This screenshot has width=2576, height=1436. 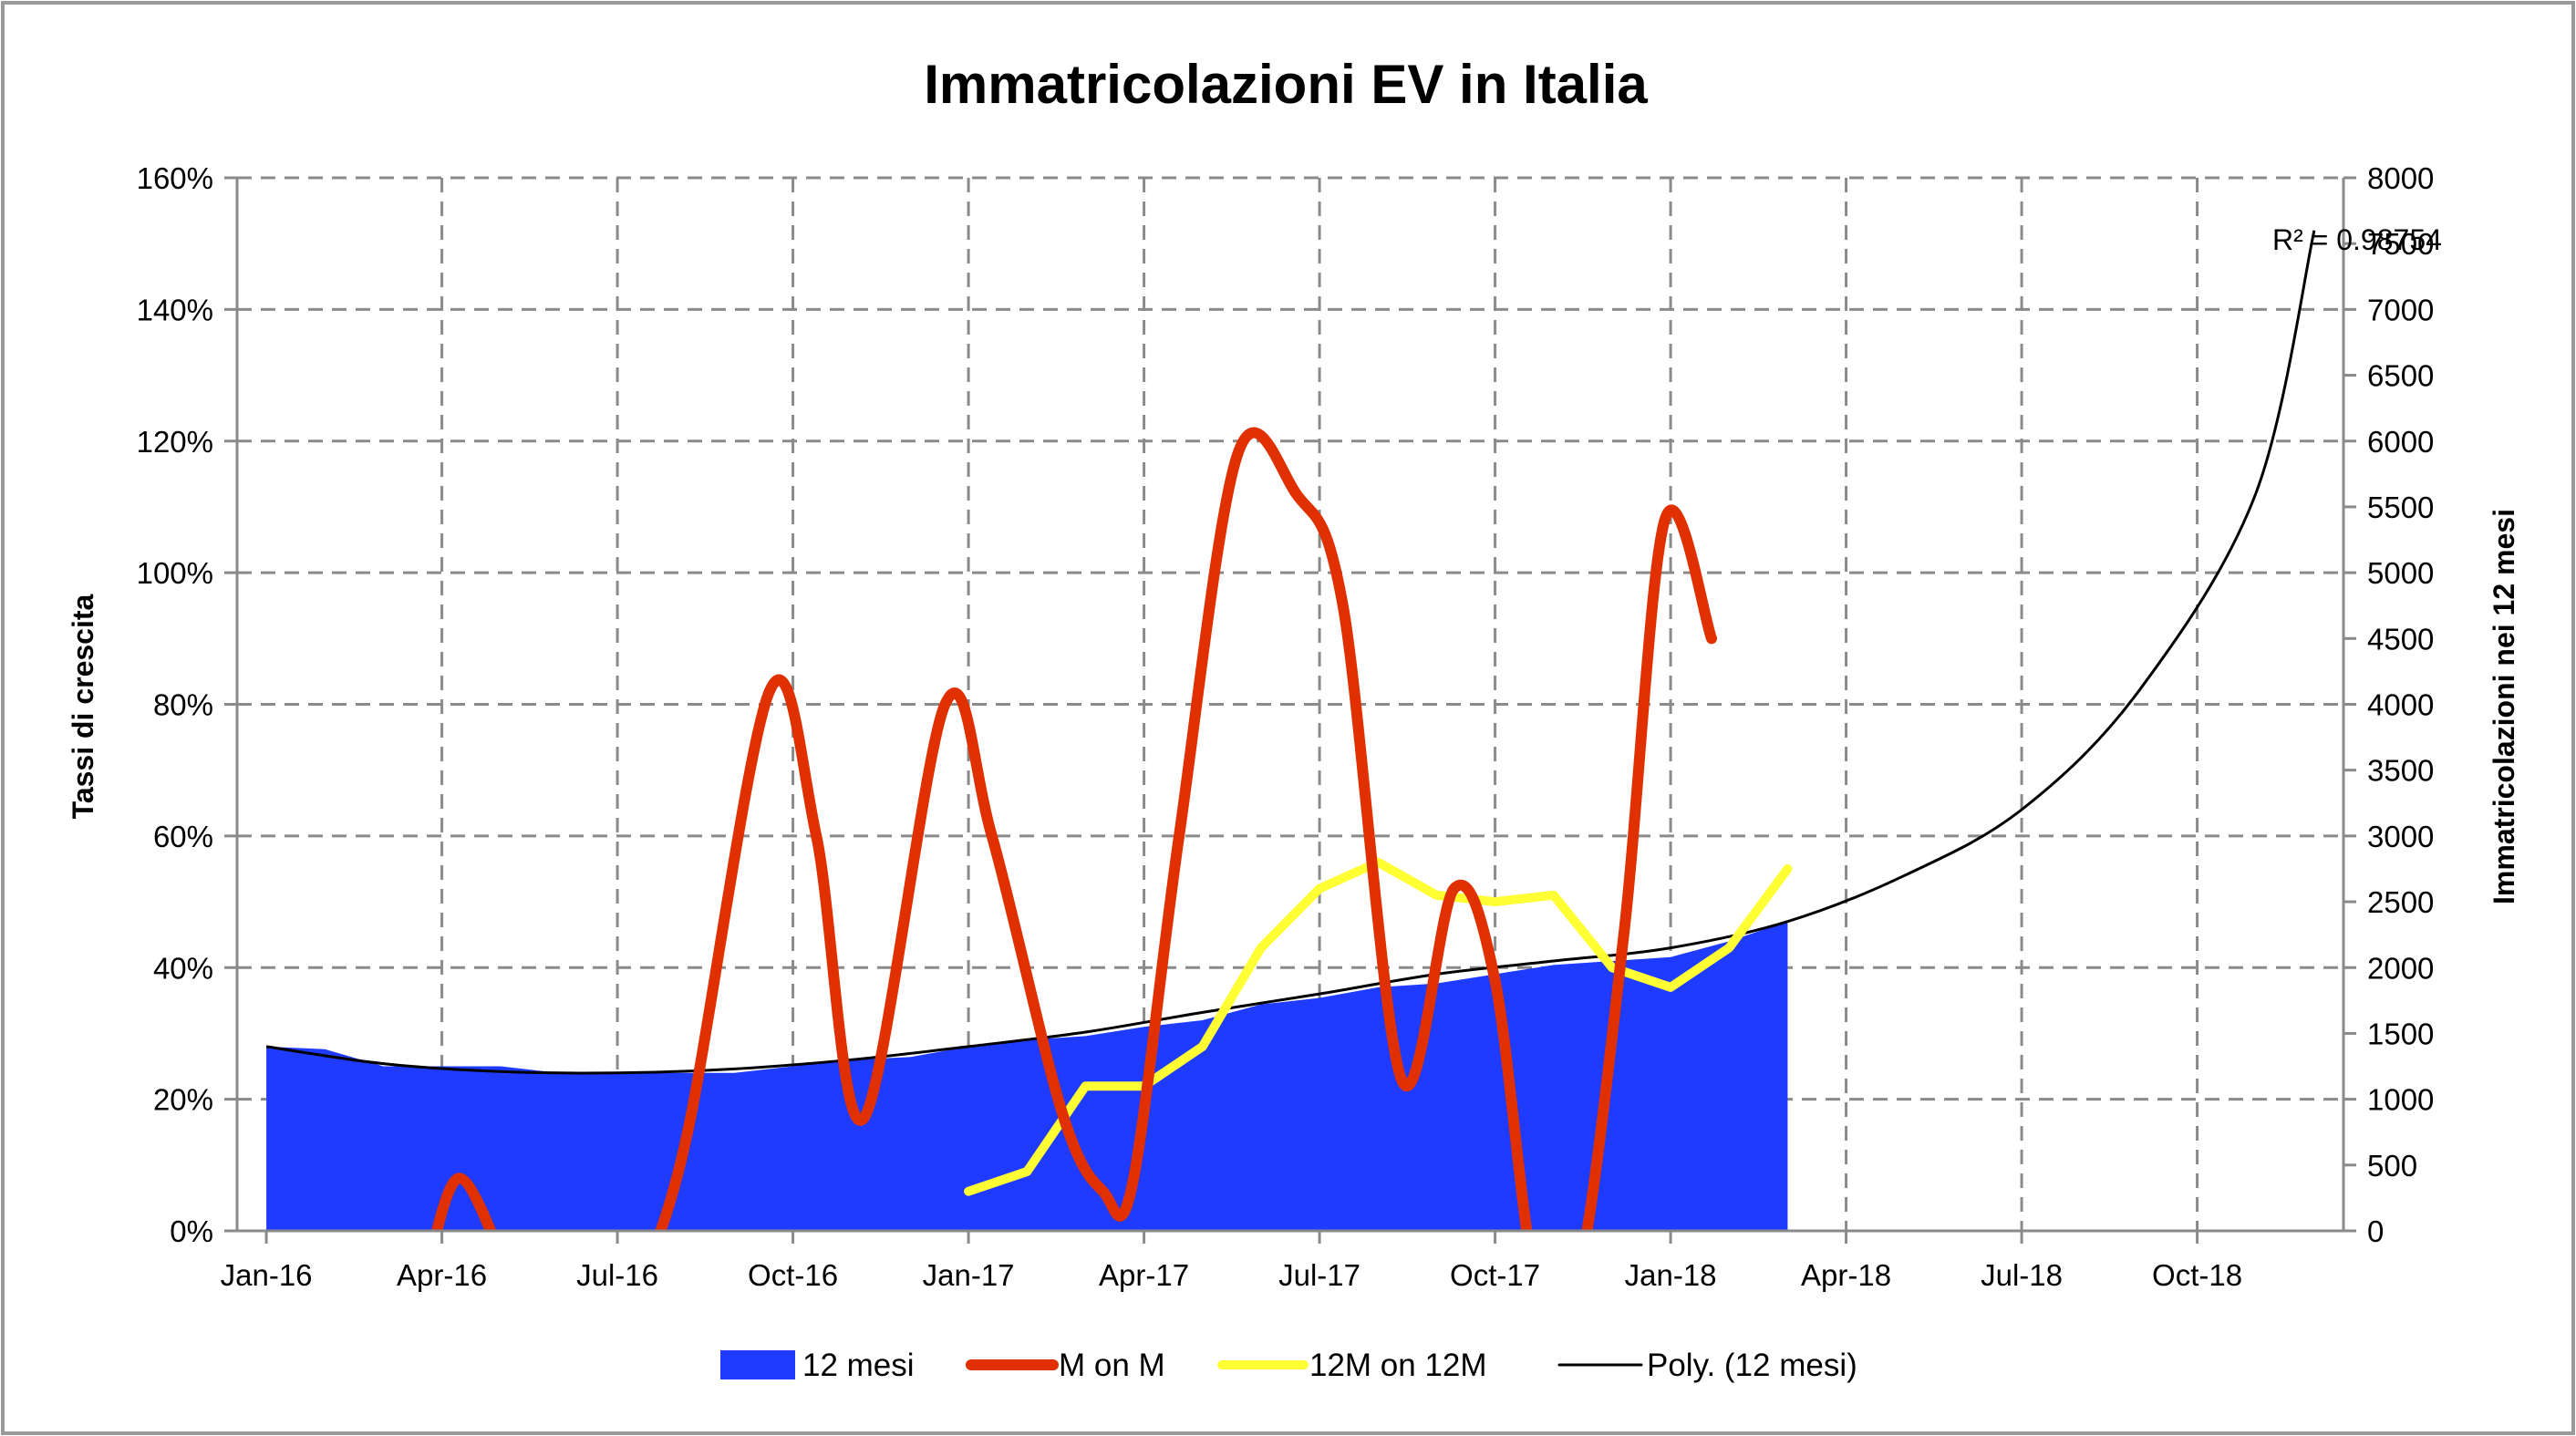 I want to click on area-mark-12-mesi, so click(x=1027, y=1076).